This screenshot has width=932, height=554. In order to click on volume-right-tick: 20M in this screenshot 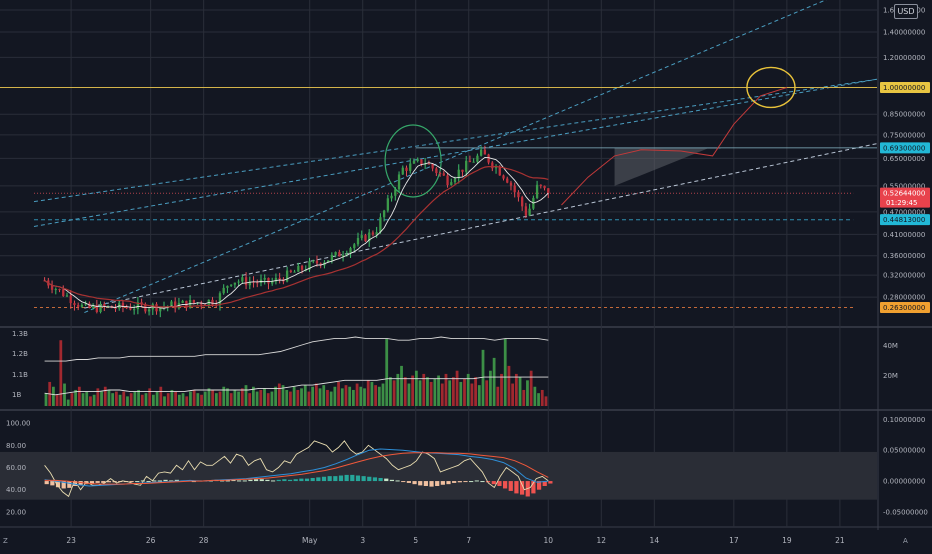, I will do `click(890, 376)`.